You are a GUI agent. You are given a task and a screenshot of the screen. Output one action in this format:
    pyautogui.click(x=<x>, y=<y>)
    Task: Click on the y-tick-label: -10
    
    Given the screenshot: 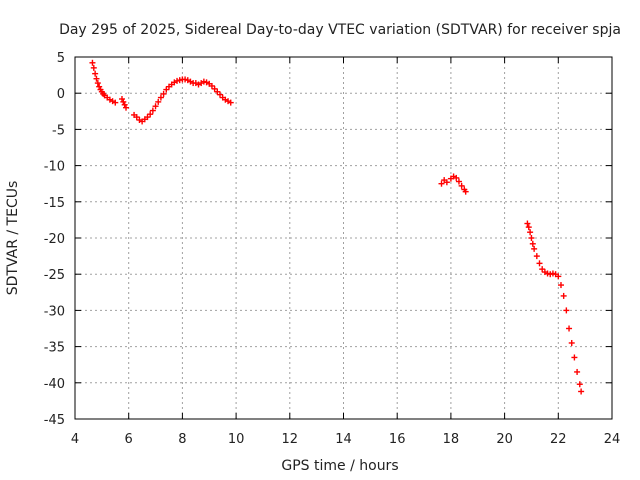 What is the action you would take?
    pyautogui.click(x=54, y=167)
    